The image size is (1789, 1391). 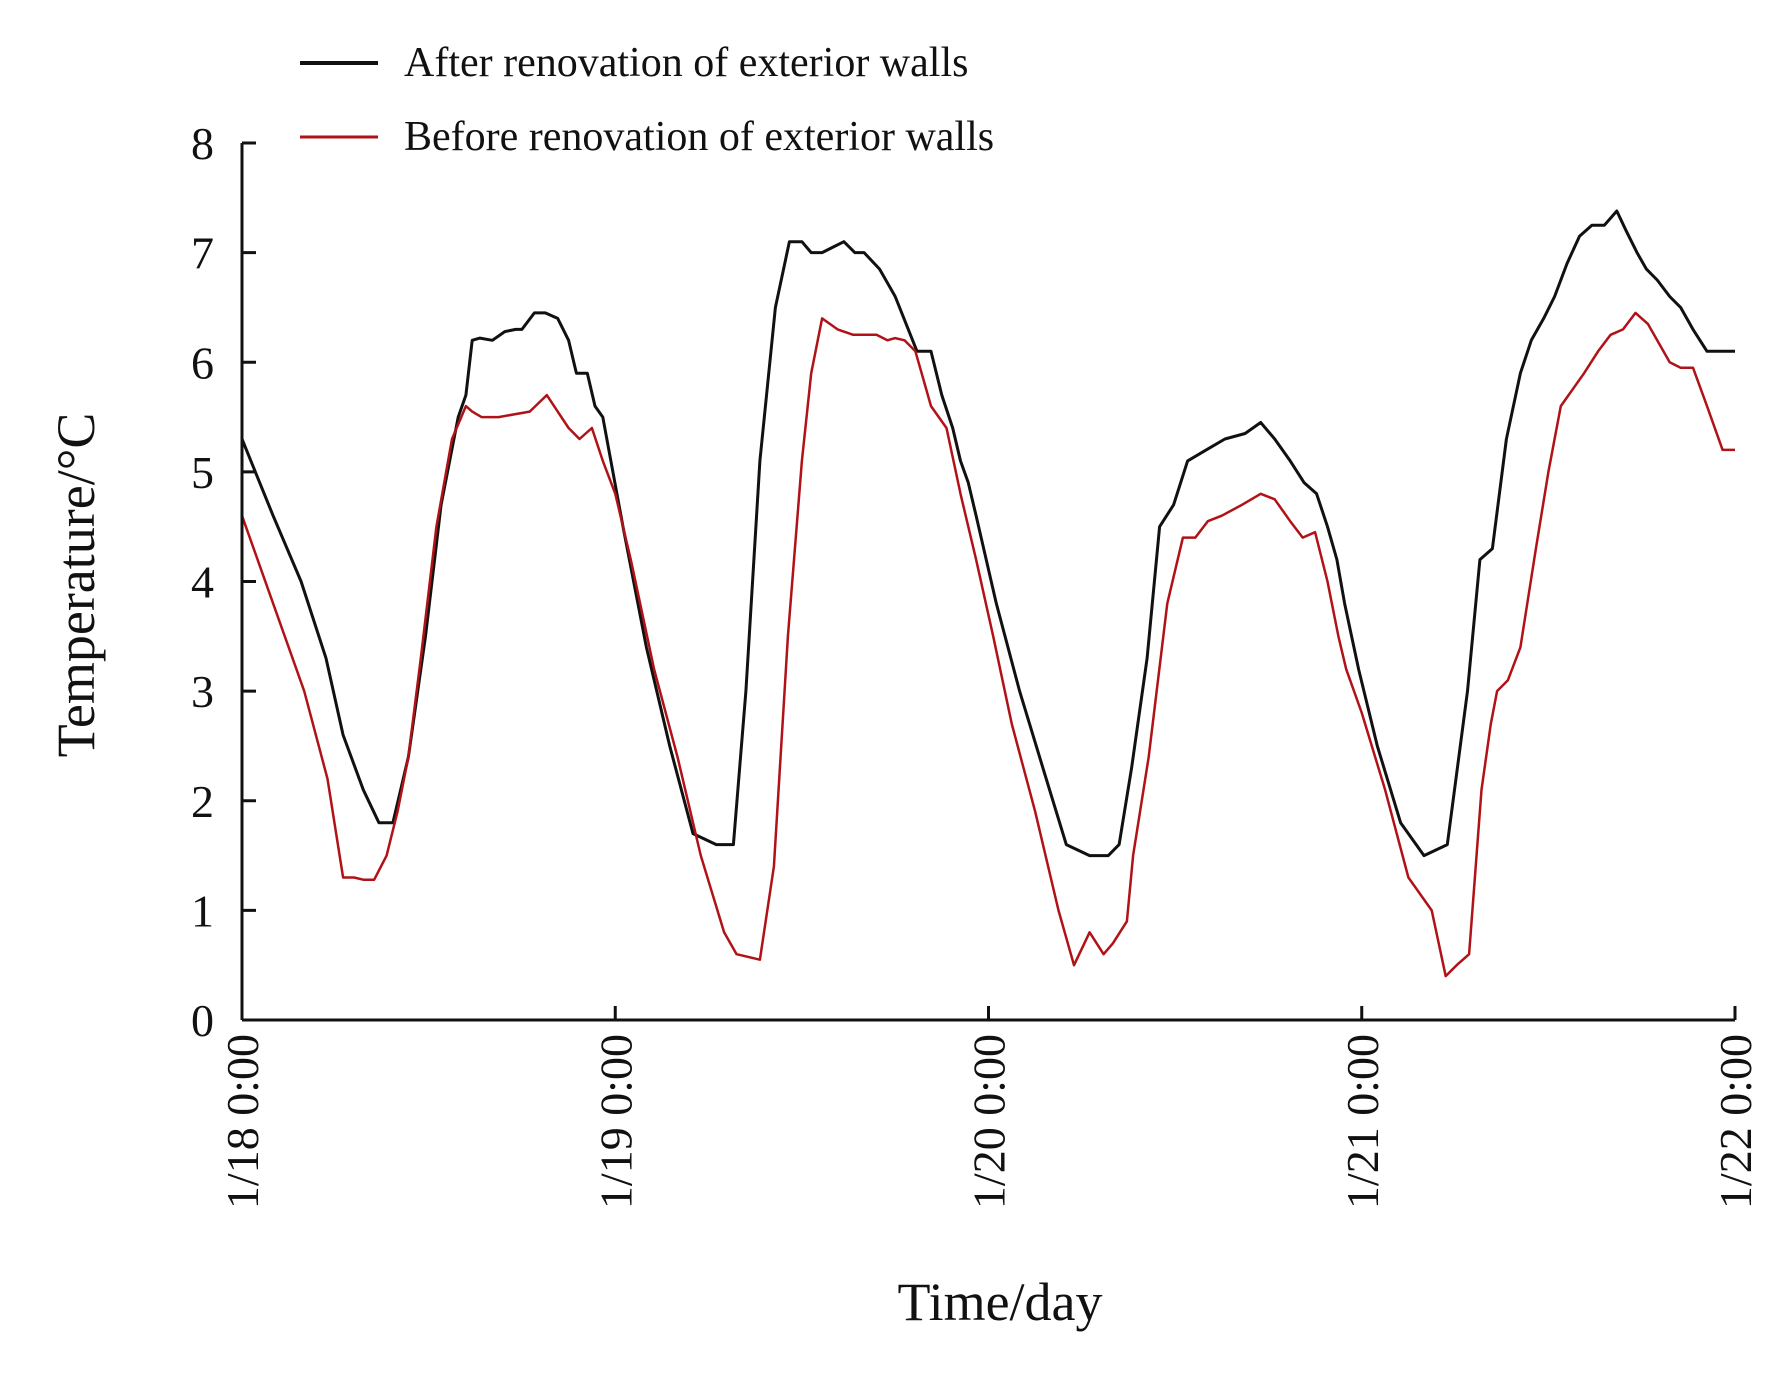 I want to click on x-tick-label: 1/19 0:00, so click(x=615, y=1121).